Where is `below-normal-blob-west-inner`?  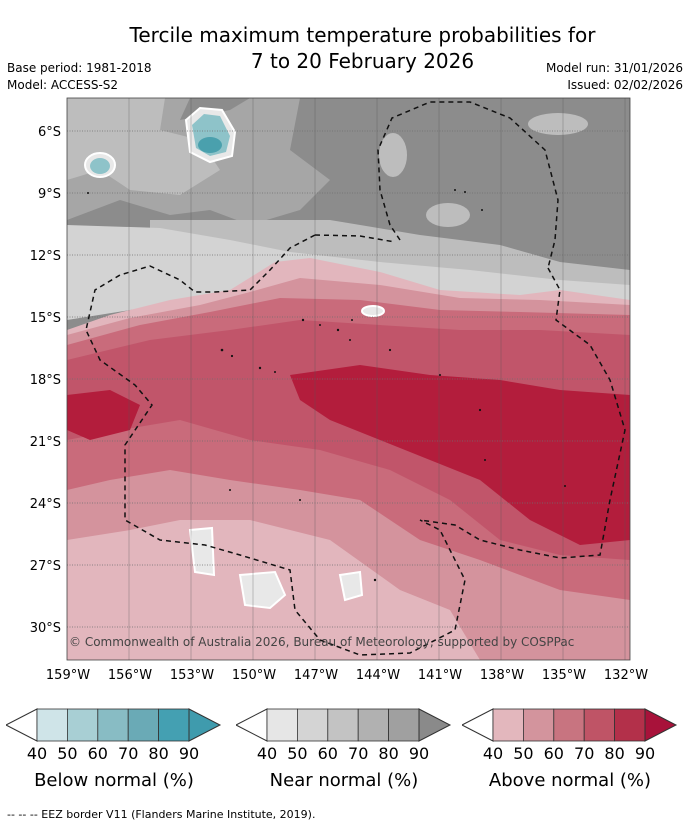 below-normal-blob-west-inner is located at coordinates (100, 166).